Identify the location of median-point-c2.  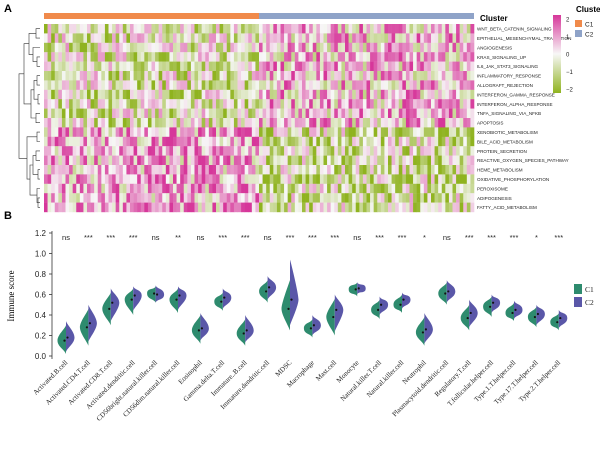
(381, 304).